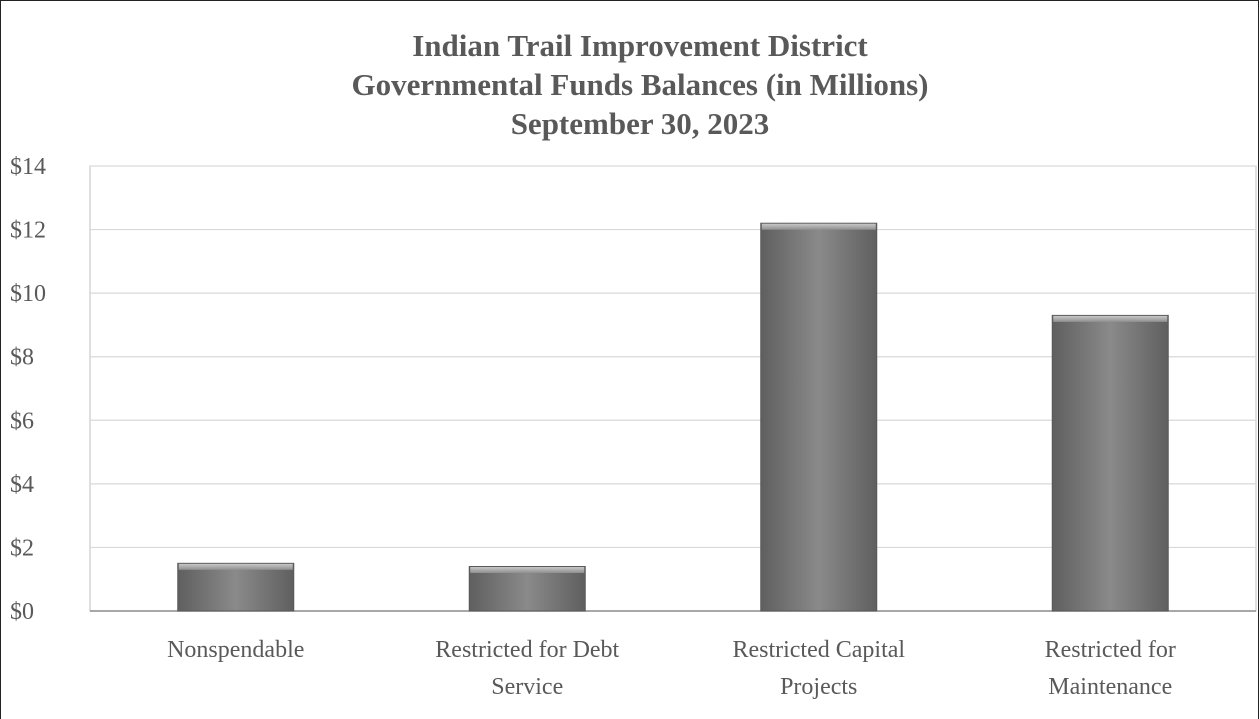 The height and width of the screenshot is (719, 1260). Describe the element at coordinates (818, 687) in the screenshot. I see `x-tick-label: Projects` at that location.